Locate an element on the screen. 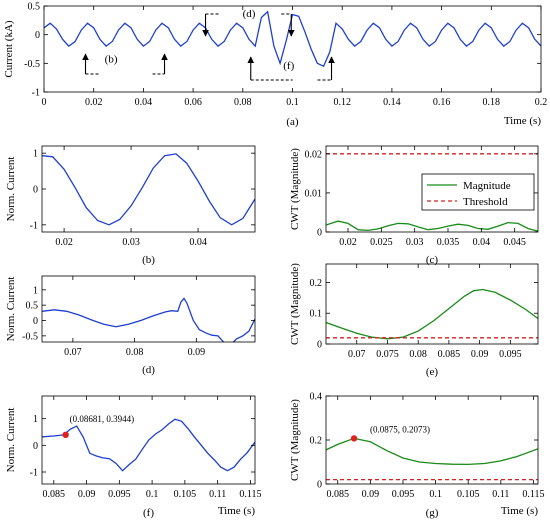 The width and height of the screenshot is (550, 525). x-tick-label: 0.18 is located at coordinates (492, 102).